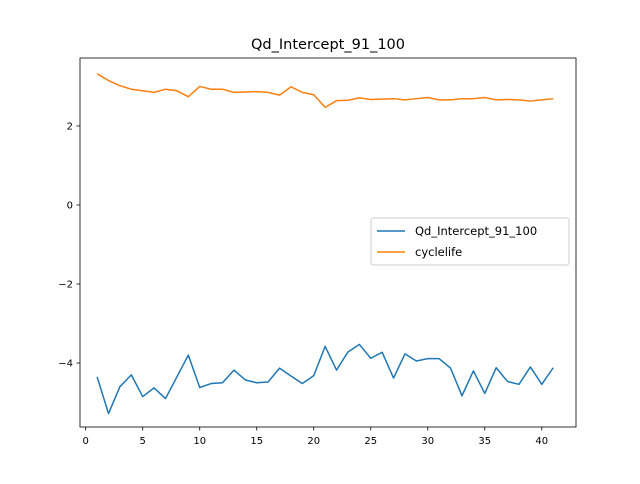 The image size is (640, 484). I want to click on y-tick-label: −2, so click(65, 285).